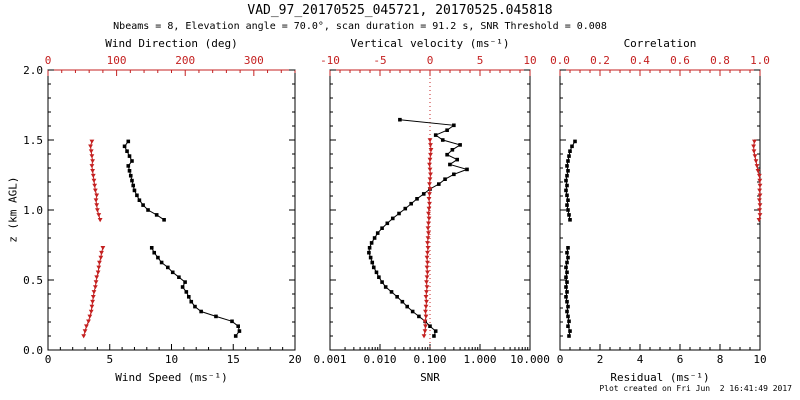  What do you see at coordinates (171, 43) in the screenshot?
I see `axis-title-wind-direction: Wind Direction (deg)` at bounding box center [171, 43].